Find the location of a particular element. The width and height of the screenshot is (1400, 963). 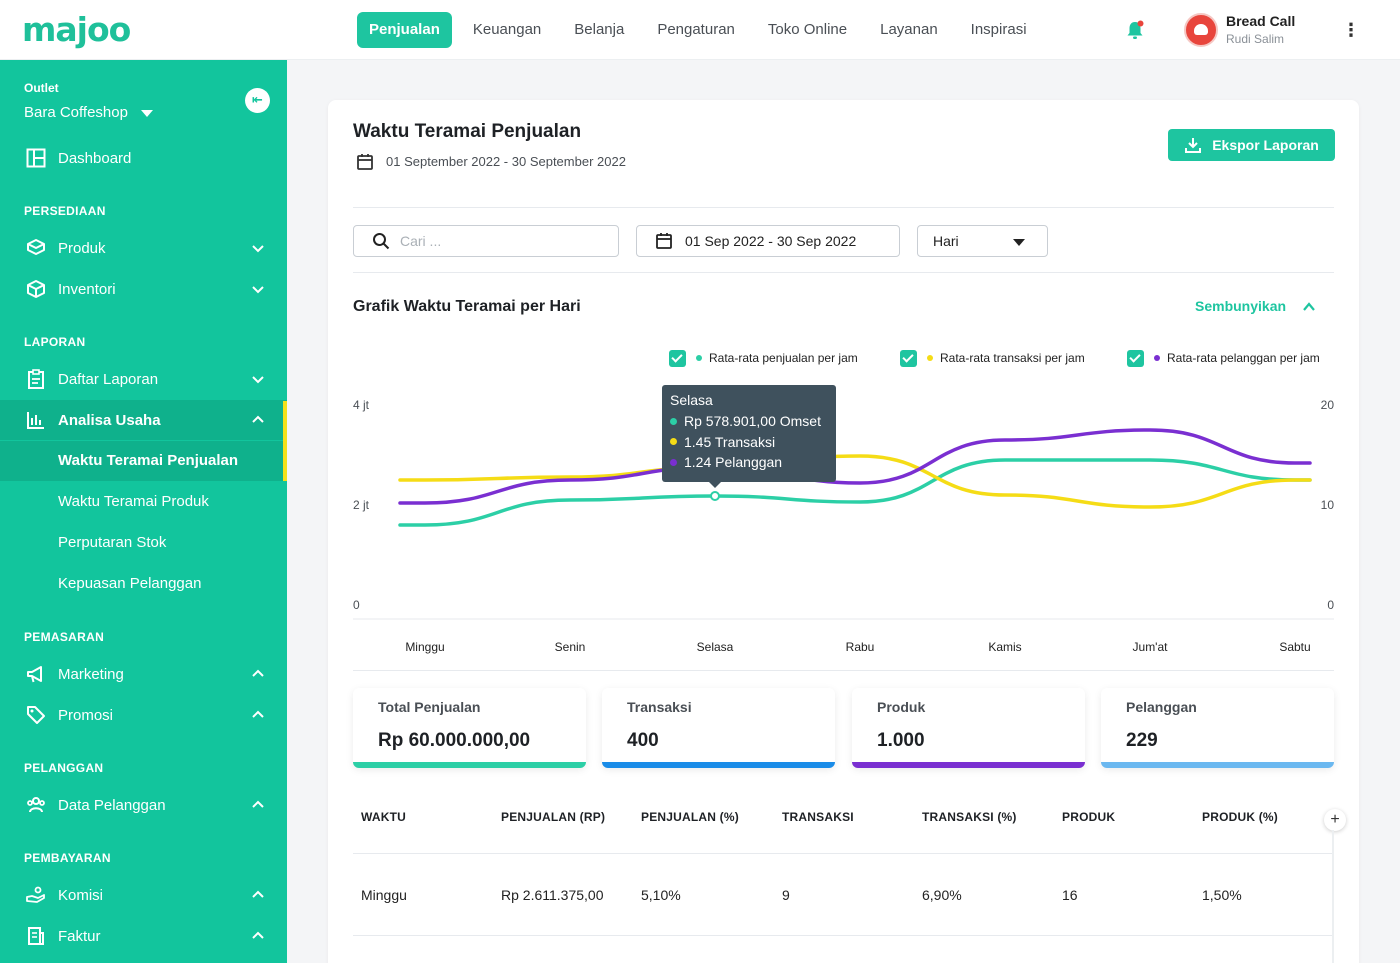

sidebar-item-analisa-usaha: Analisa Usaha is located at coordinates (143, 420).